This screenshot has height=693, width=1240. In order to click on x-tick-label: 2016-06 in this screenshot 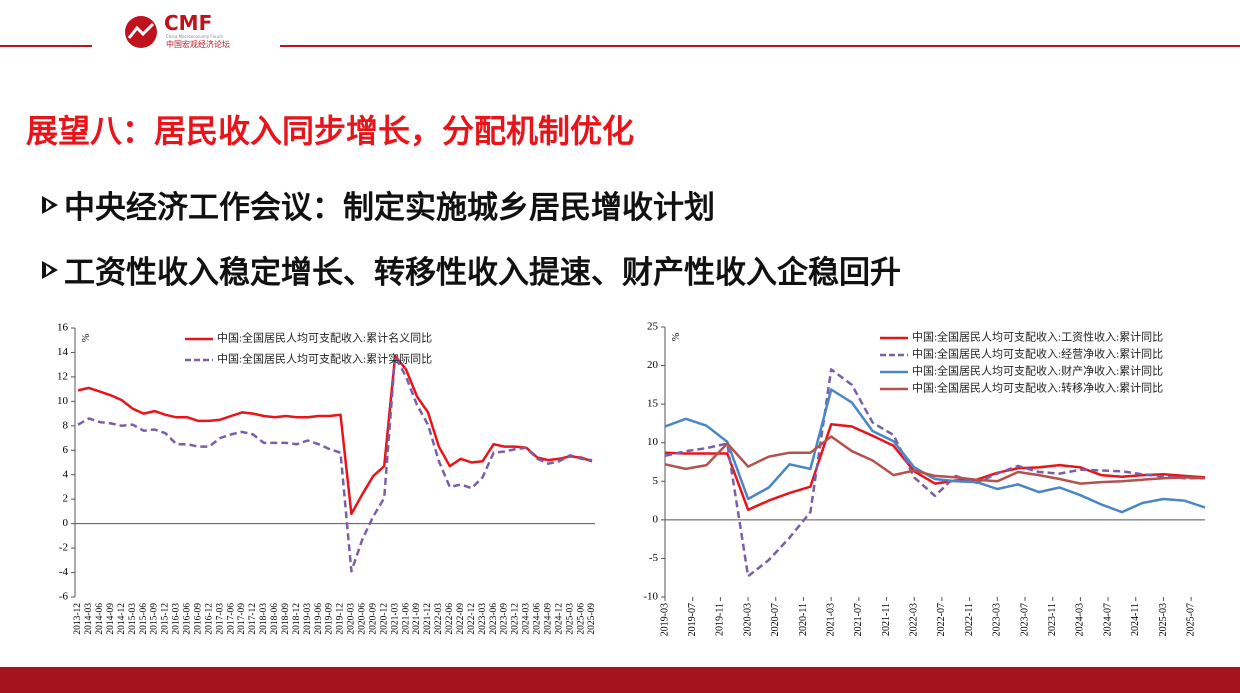, I will do `click(188, 619)`.